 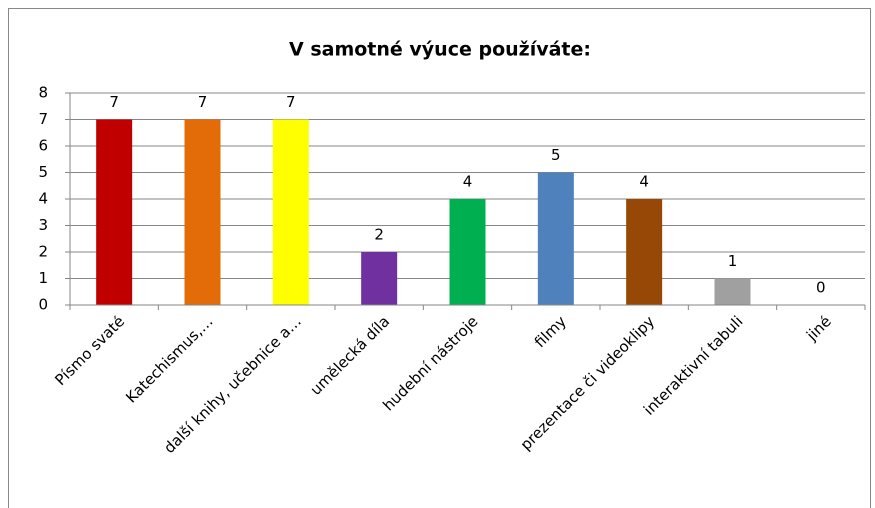 What do you see at coordinates (43, 305) in the screenshot?
I see `y-tick-label: 0` at bounding box center [43, 305].